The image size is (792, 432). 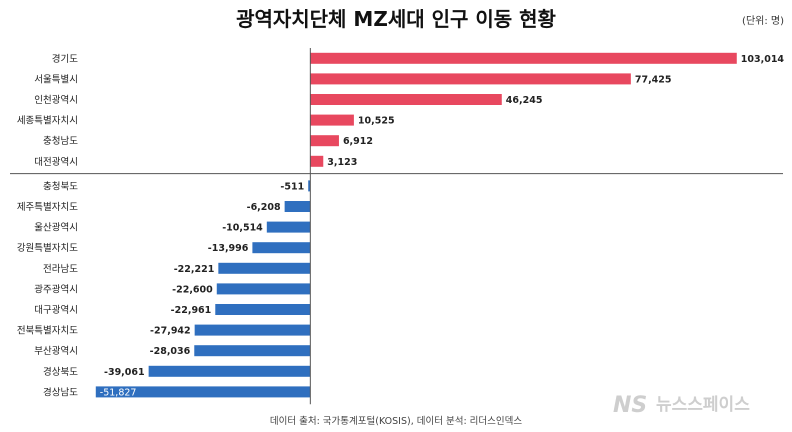 What do you see at coordinates (47, 207) in the screenshot?
I see `category-label: 제주특별자치도` at bounding box center [47, 207].